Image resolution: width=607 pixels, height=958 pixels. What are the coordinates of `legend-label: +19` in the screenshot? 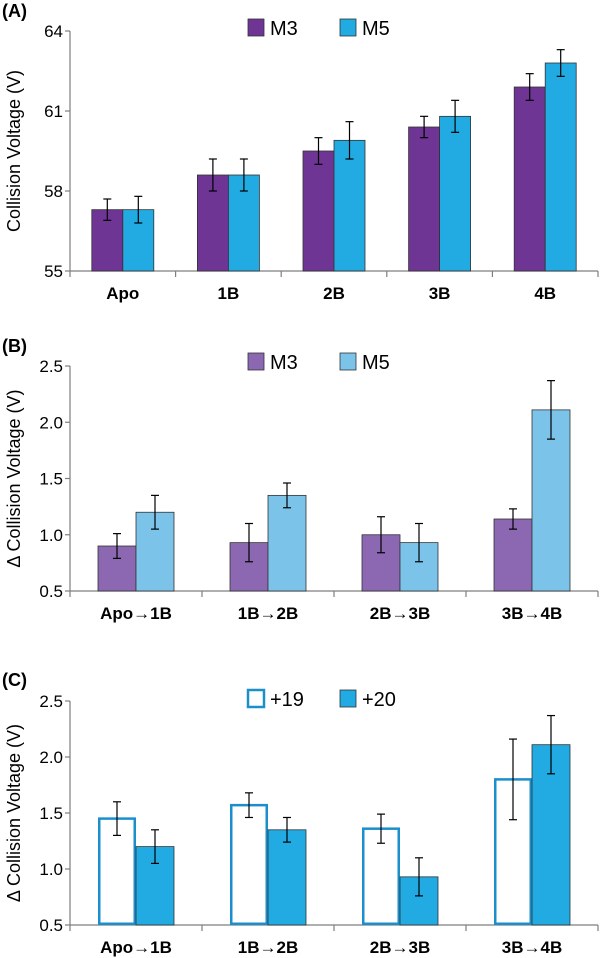 It's located at (287, 700).